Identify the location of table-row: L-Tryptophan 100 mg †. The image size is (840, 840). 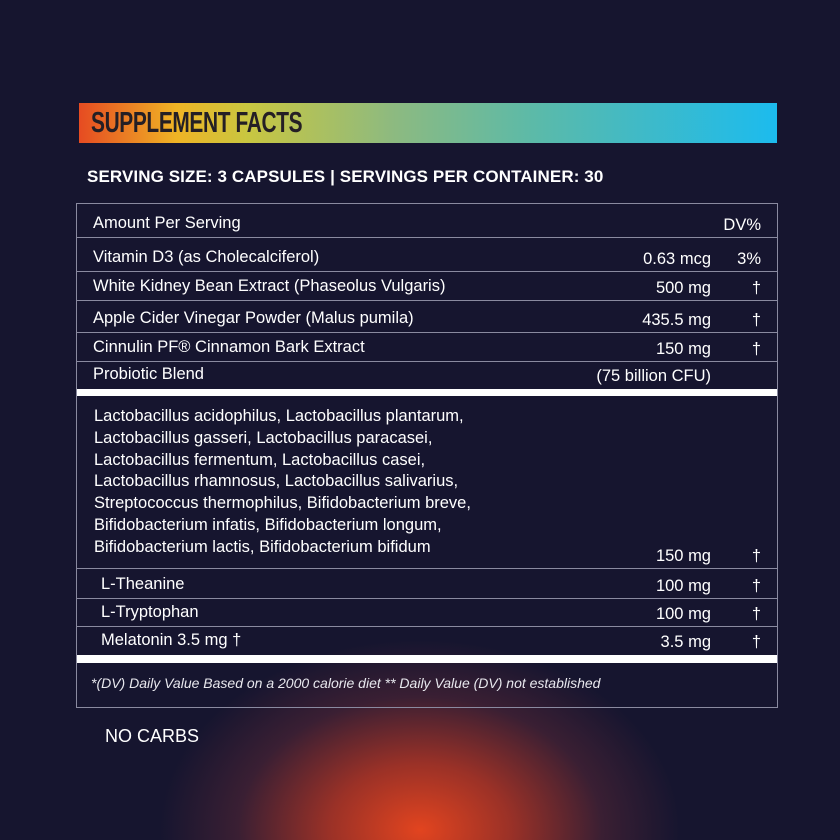
(427, 613).